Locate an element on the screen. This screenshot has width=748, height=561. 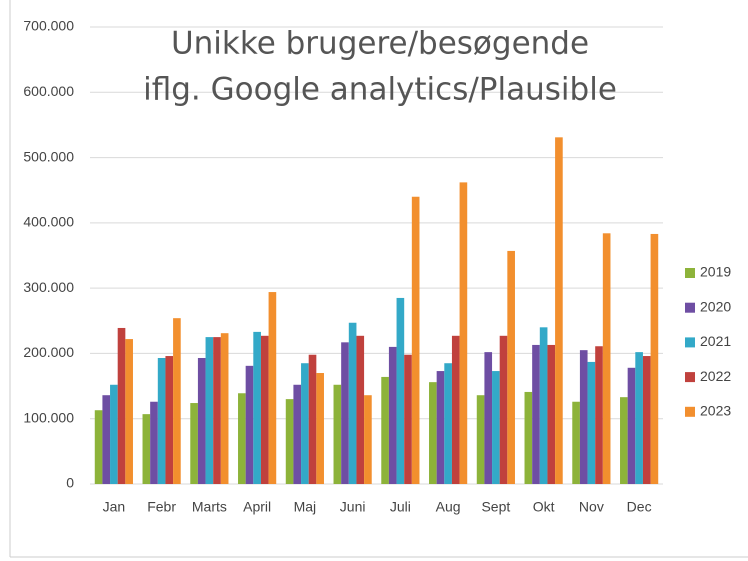
legend-label: 2019 is located at coordinates (715, 272).